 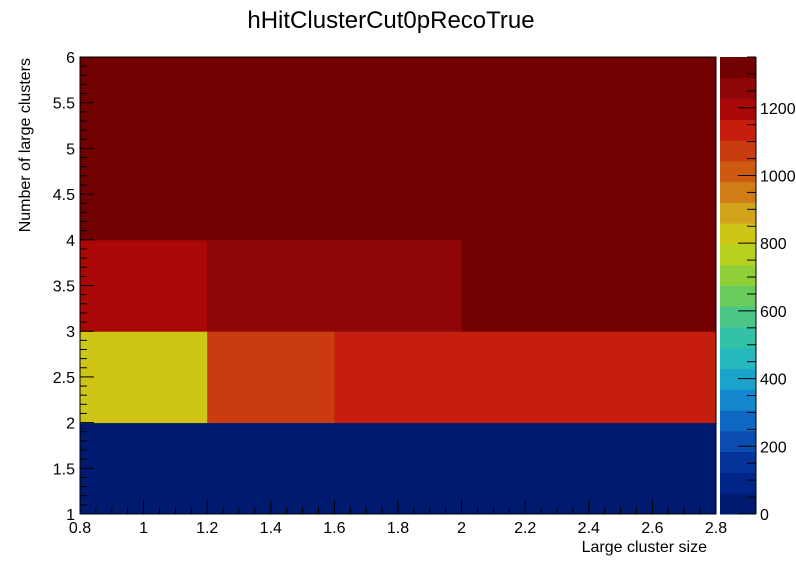 I want to click on x-tick-label: 2.2, so click(x=525, y=528).